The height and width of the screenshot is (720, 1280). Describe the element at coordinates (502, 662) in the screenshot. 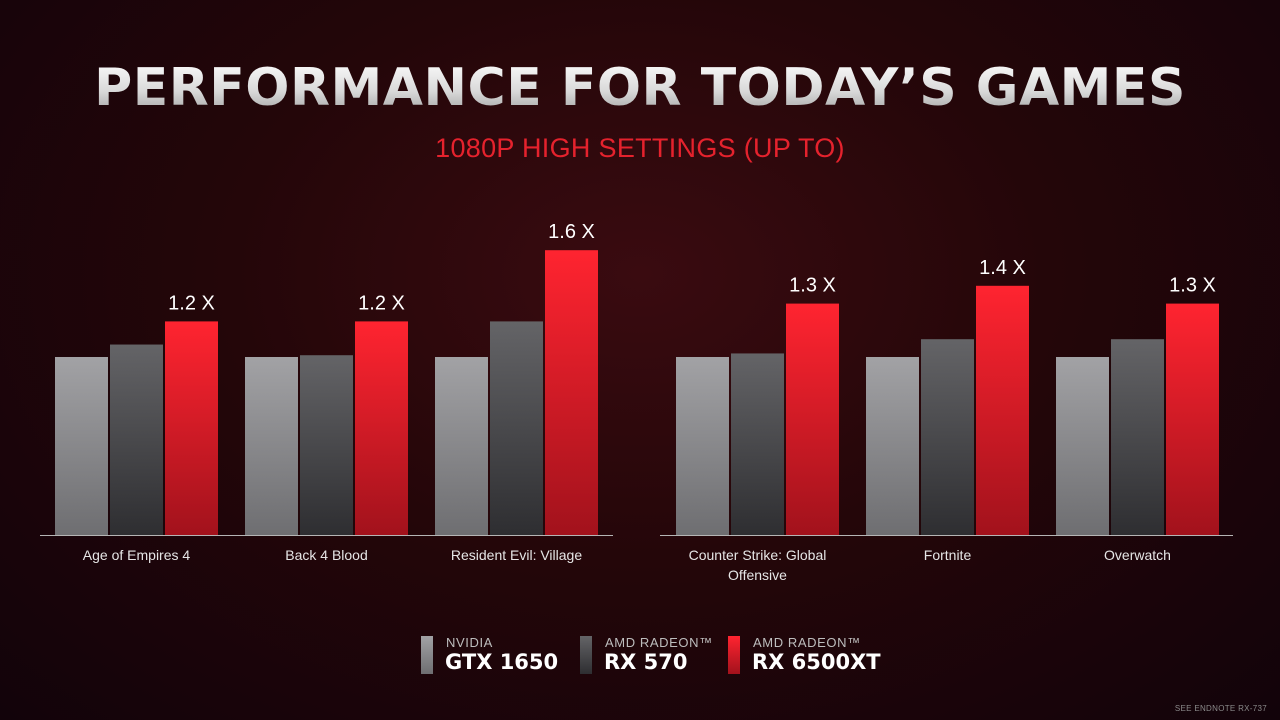

I see `legend-model: GTX 1650` at that location.